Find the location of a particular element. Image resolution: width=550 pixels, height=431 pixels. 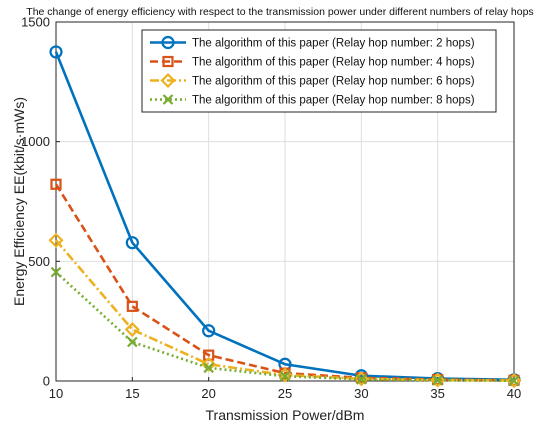

x-tick-label: 25 is located at coordinates (285, 393).